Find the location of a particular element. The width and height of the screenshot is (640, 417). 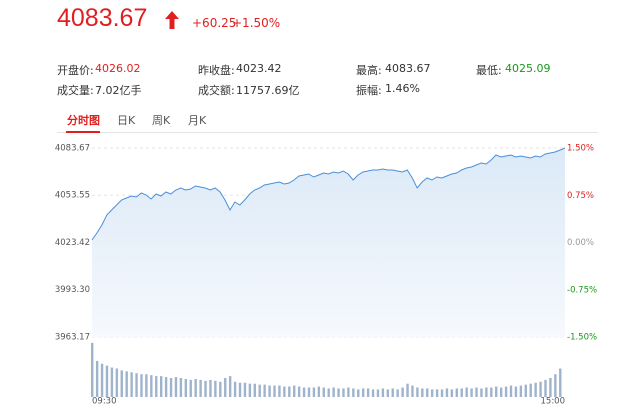

tab-underline is located at coordinates (83, 132).